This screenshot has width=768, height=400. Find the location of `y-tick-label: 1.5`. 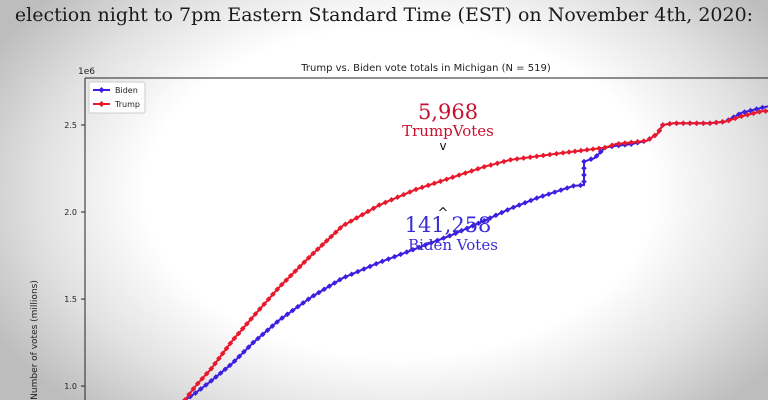

y-tick-label: 1.5 is located at coordinates (70, 299).